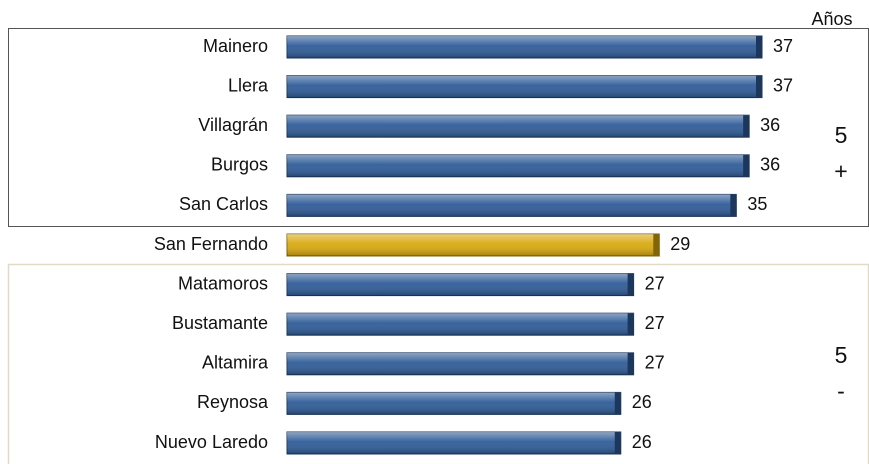 The image size is (869, 464). I want to click on unit-label: Años, so click(831, 19).